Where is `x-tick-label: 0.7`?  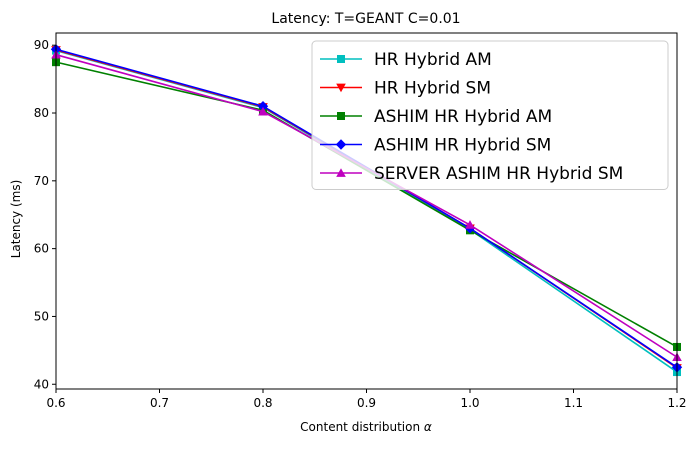 x-tick-label: 0.7 is located at coordinates (159, 403).